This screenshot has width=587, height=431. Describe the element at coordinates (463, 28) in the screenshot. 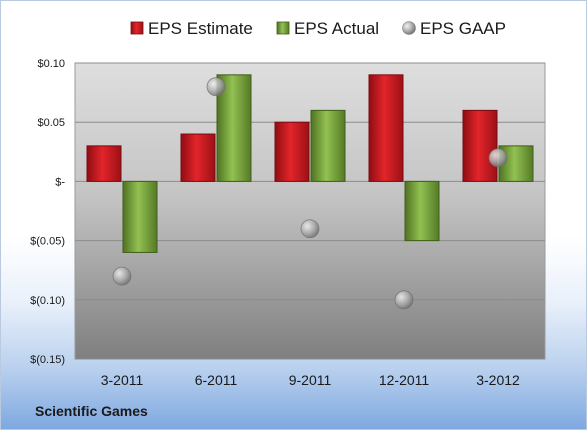

I see `legend-label: EPS GAAP` at that location.